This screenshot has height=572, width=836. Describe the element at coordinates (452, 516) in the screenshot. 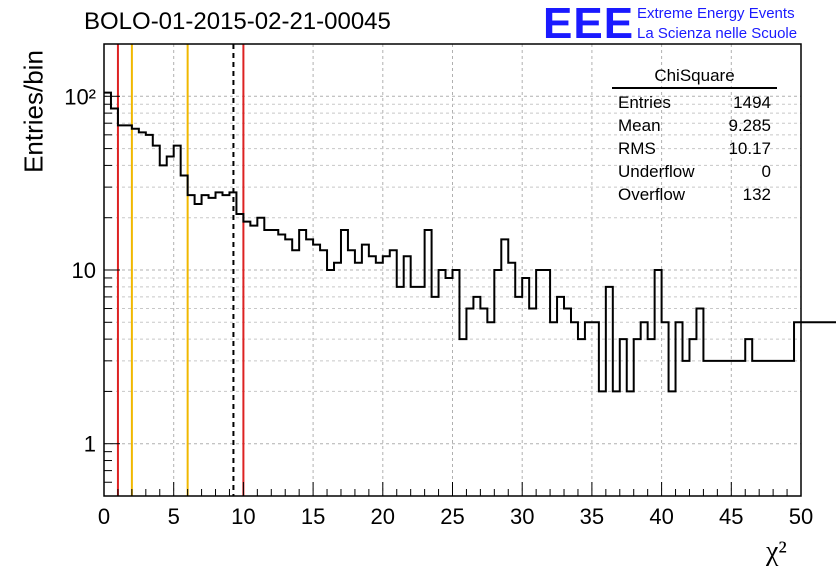

I see `x-tick-label: 25` at that location.